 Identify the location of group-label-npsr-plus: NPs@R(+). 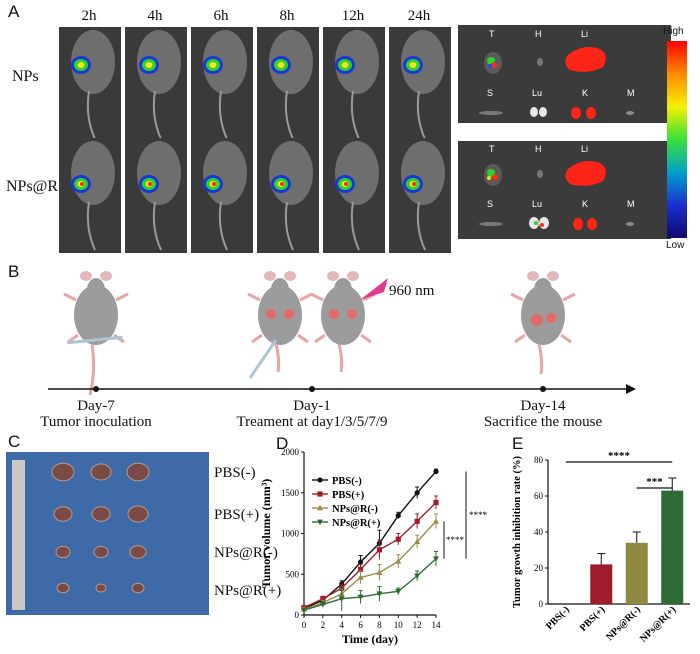
(248, 591).